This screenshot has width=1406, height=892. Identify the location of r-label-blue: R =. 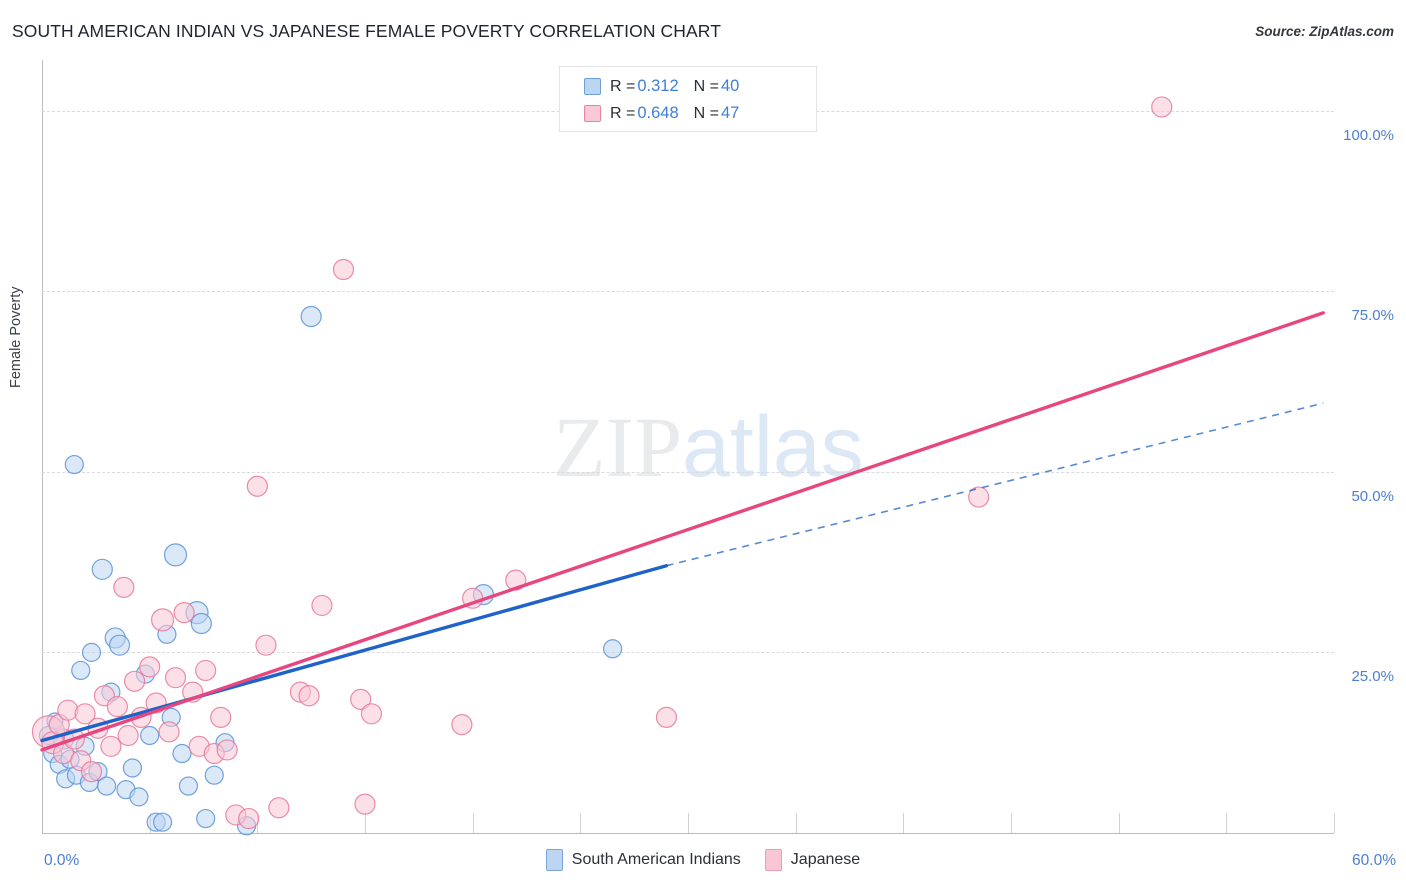
(623, 86).